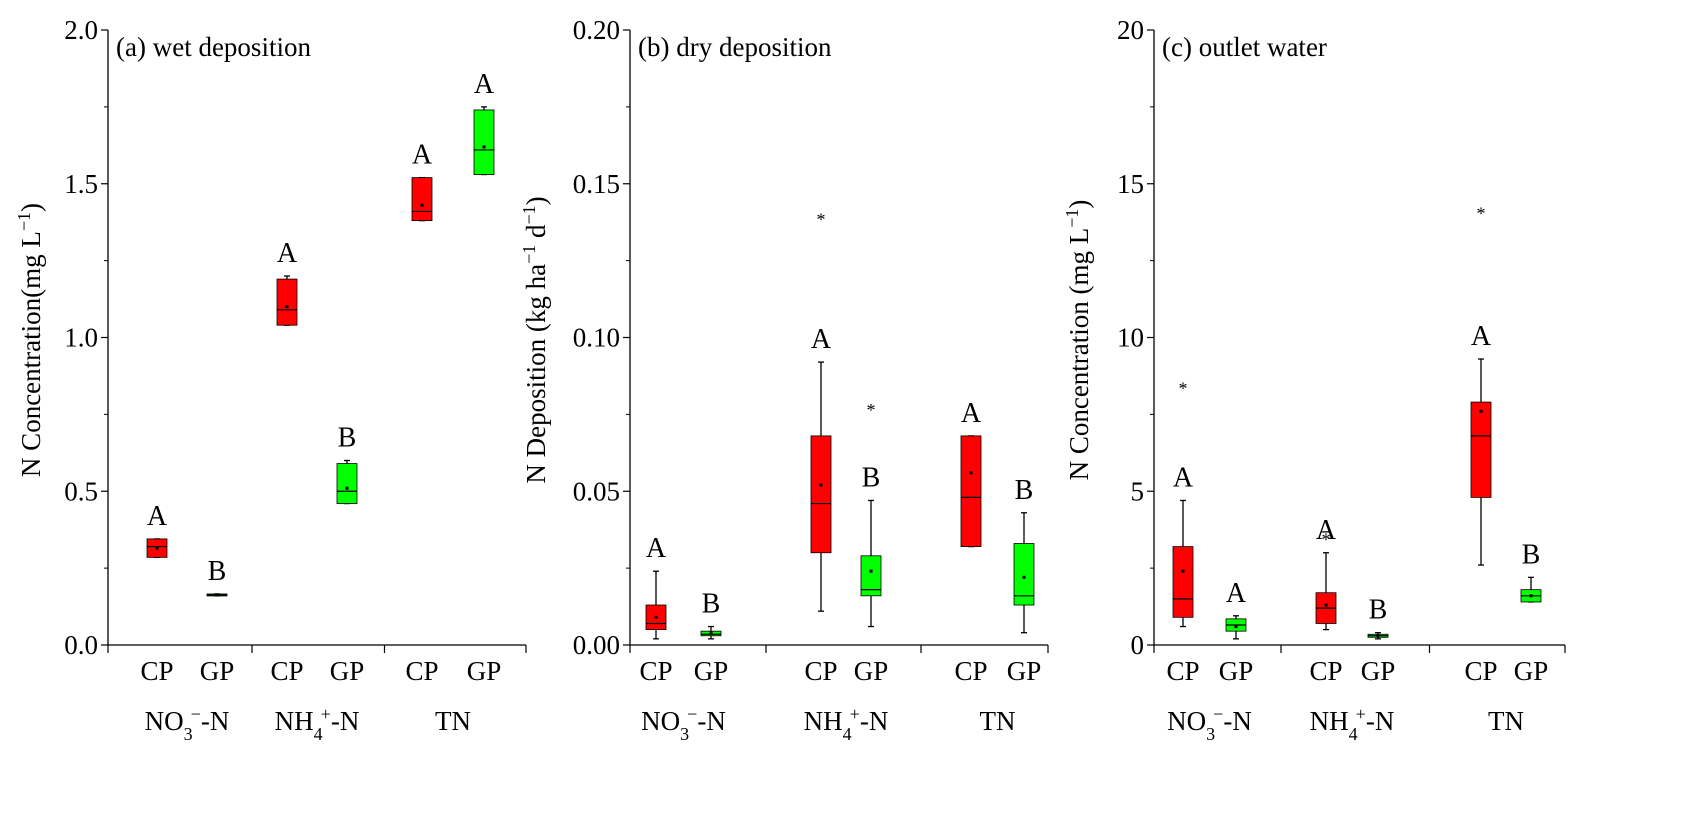 Image resolution: width=1702 pixels, height=820 pixels. What do you see at coordinates (1138, 491) in the screenshot?
I see `y-tick-label: 5` at bounding box center [1138, 491].